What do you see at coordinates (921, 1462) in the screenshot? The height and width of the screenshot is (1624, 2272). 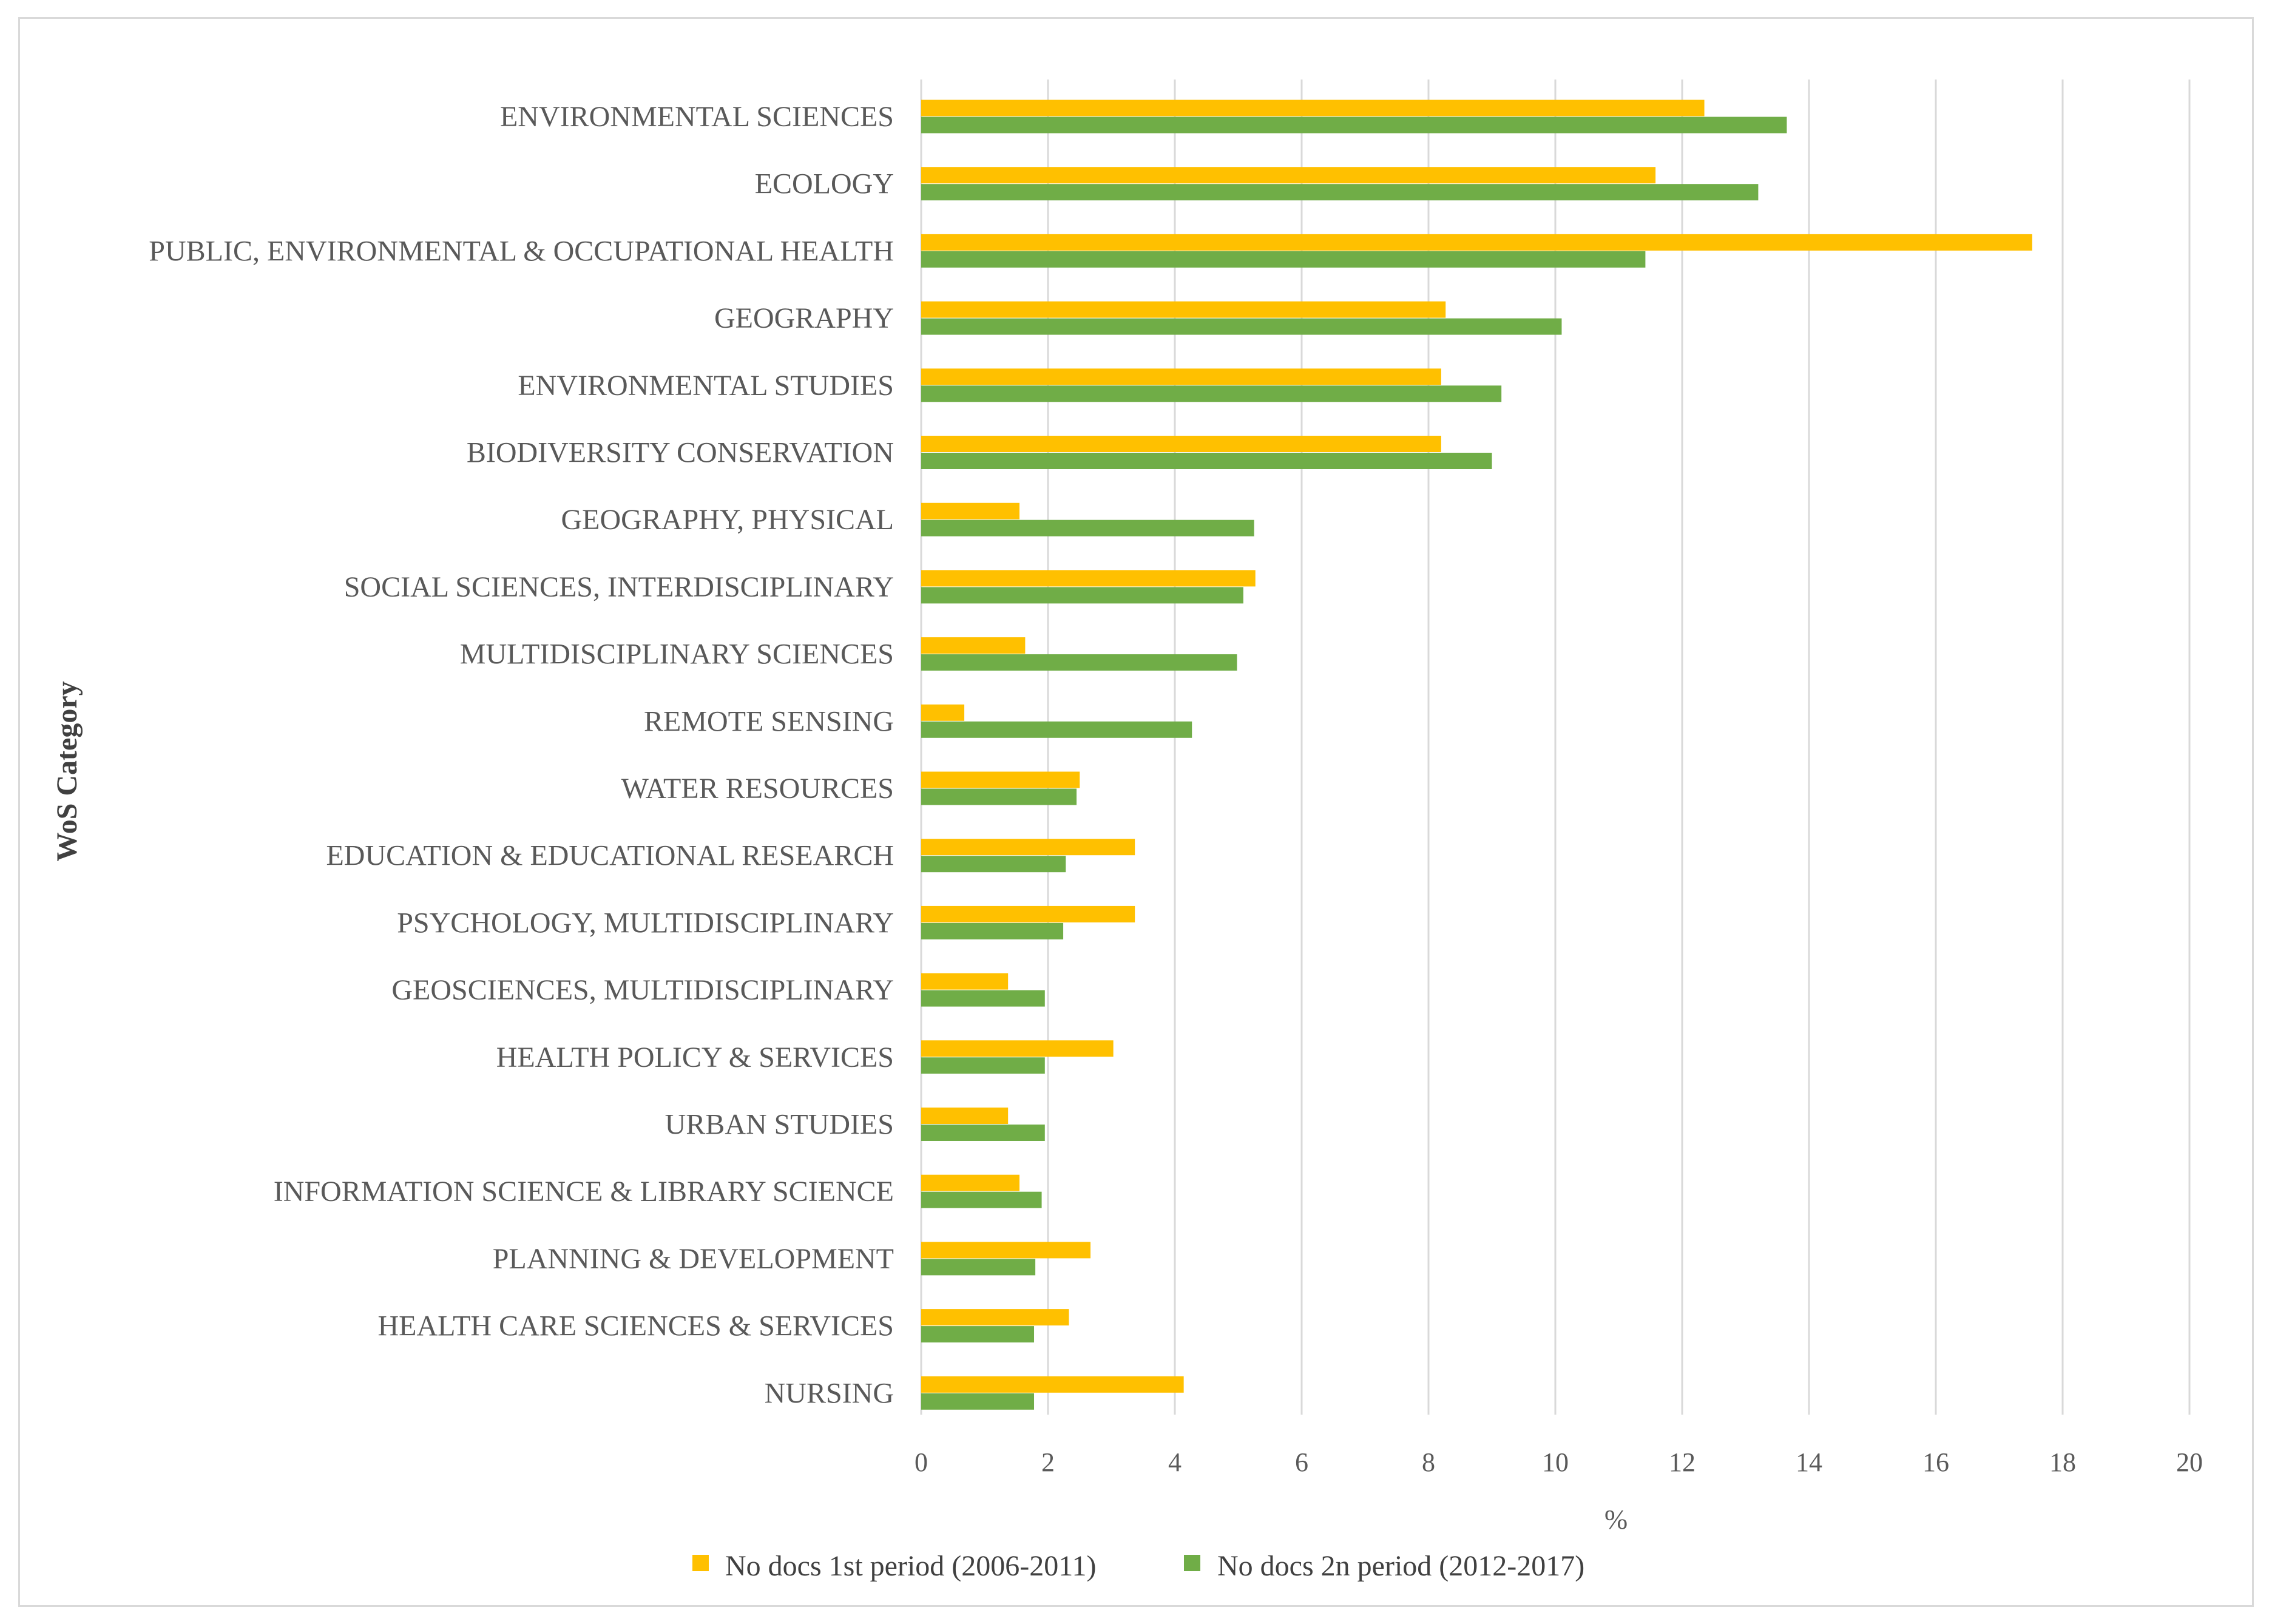 I see `x-tick-label-0: 0` at bounding box center [921, 1462].